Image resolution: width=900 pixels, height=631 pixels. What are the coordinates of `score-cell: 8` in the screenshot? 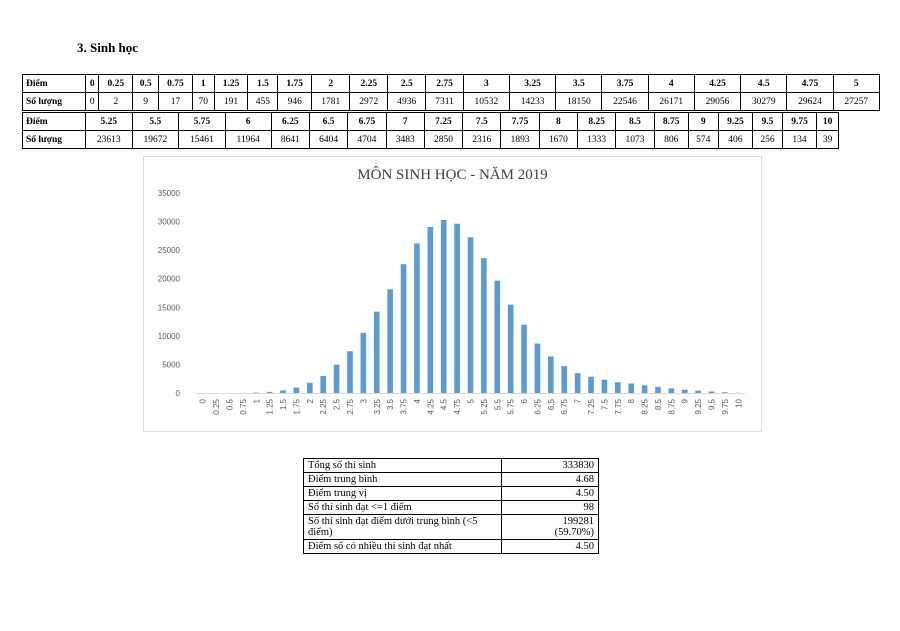 It's located at (558, 121).